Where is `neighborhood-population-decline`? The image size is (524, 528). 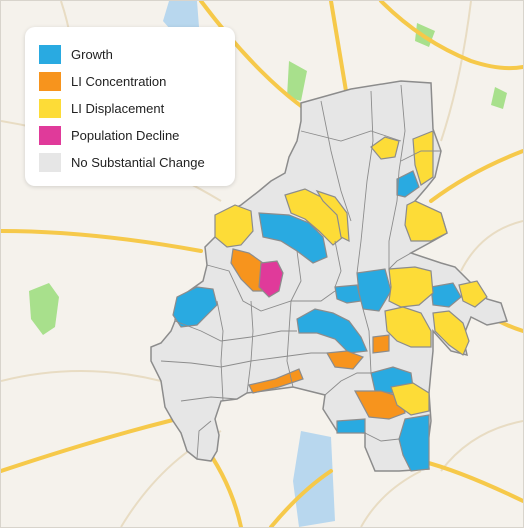 neighborhood-population-decline is located at coordinates (271, 279).